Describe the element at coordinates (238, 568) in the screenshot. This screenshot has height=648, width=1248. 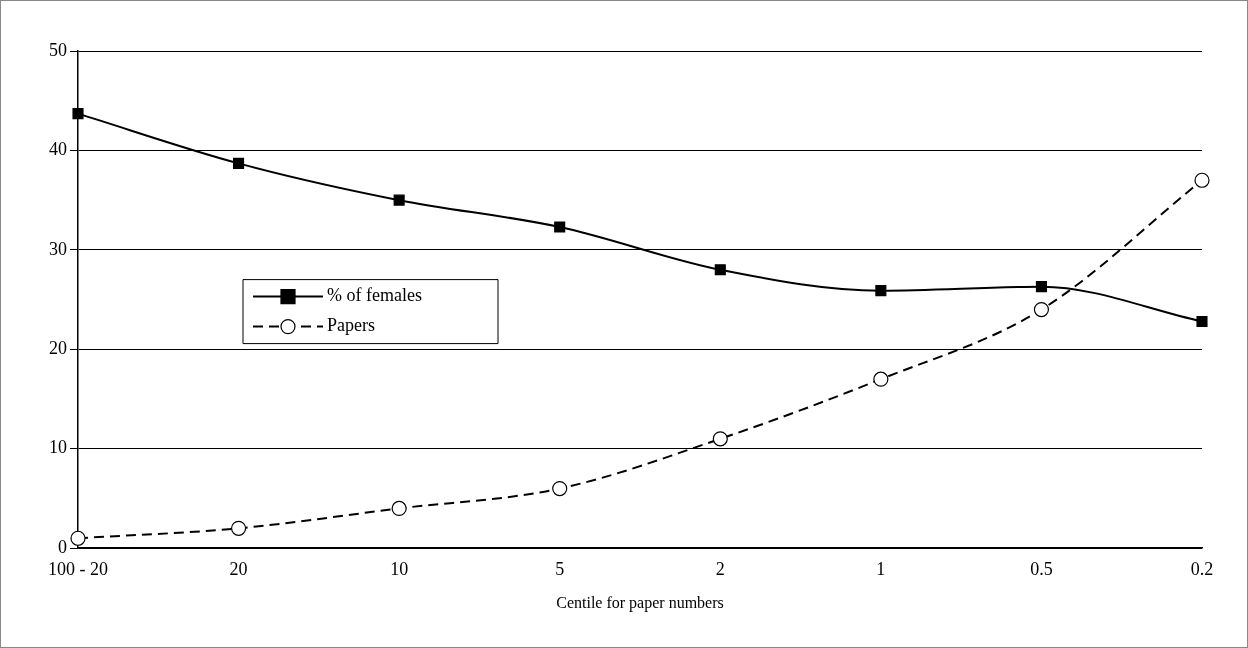
I see `x-tick-label: 20` at that location.